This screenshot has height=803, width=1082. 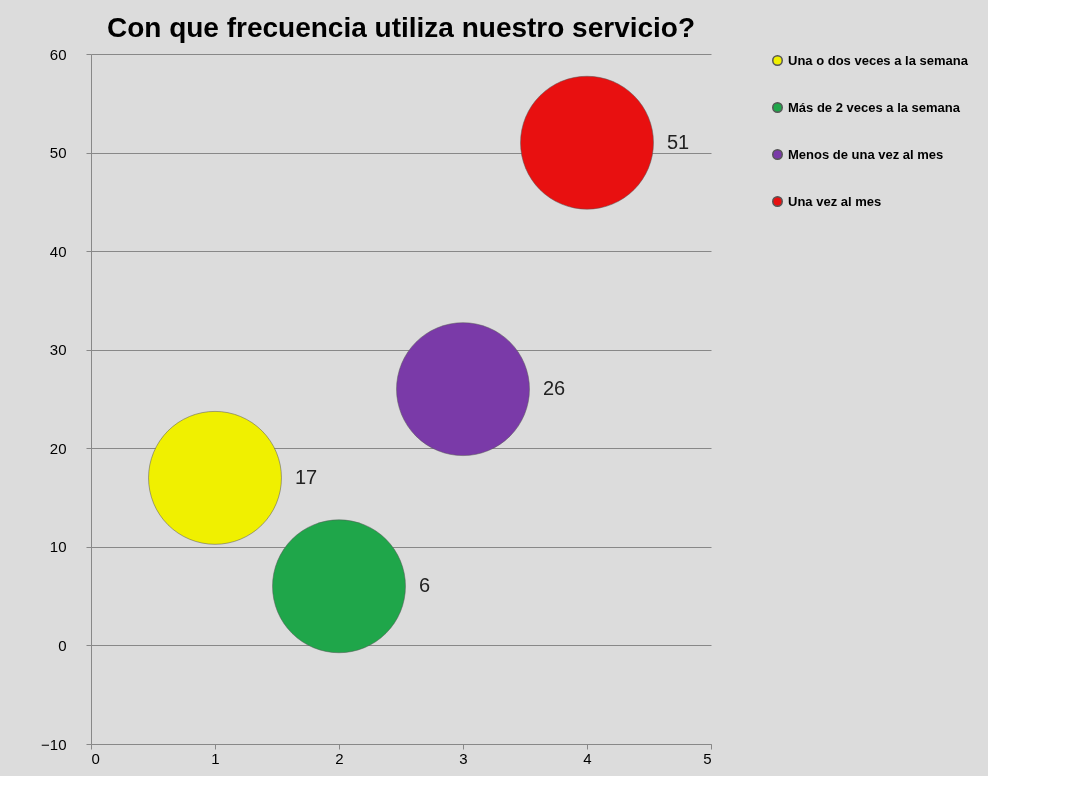 What do you see at coordinates (58, 153) in the screenshot?
I see `y-tick-label: 50` at bounding box center [58, 153].